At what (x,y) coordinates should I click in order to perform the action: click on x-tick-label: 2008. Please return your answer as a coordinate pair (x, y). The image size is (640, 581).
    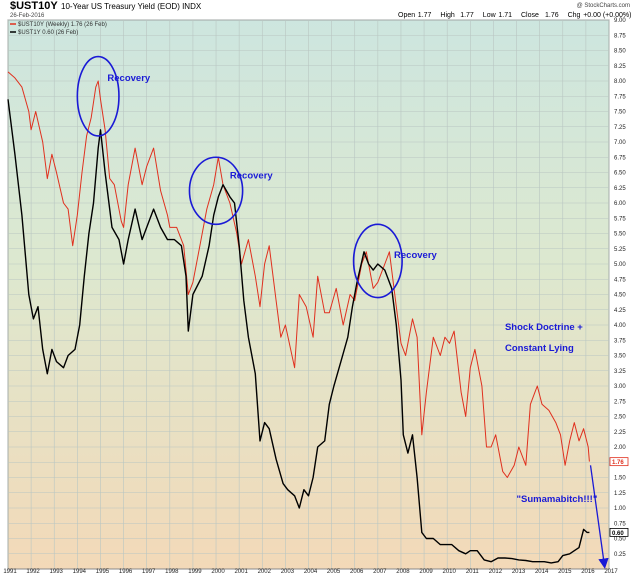
    Looking at the image, I should click on (403, 572).